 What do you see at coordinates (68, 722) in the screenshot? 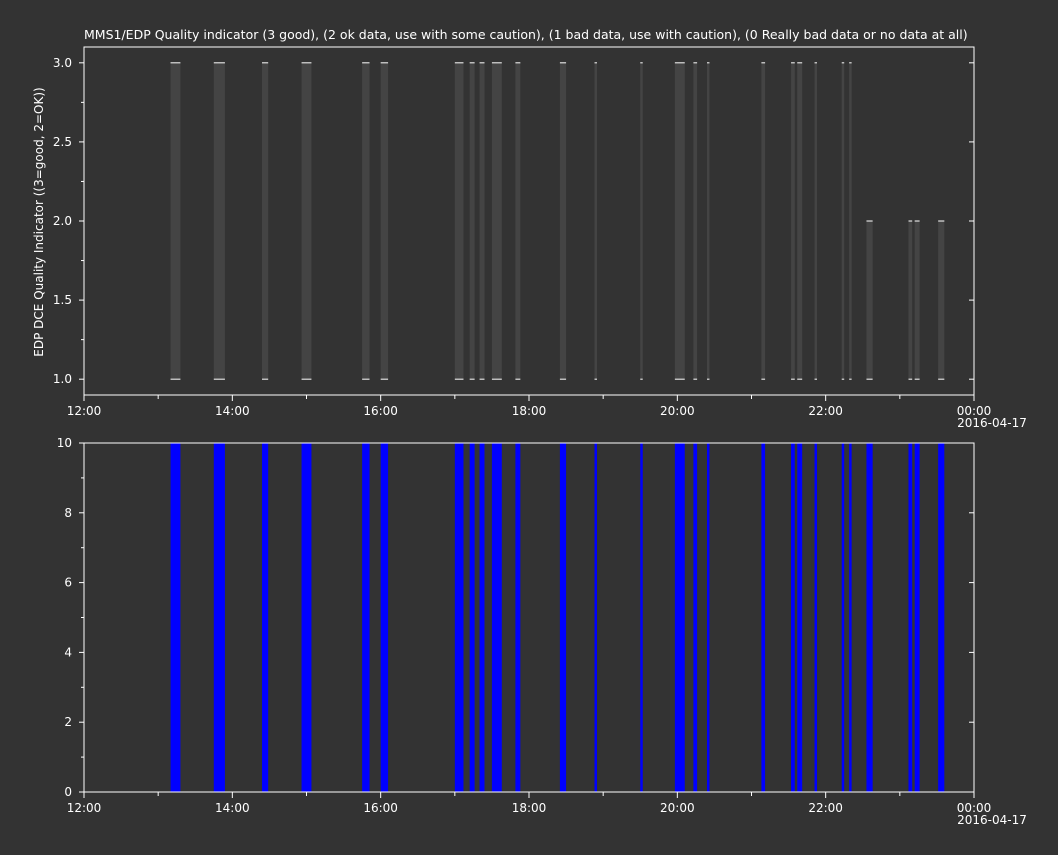
I see `y-tick-label: 2` at bounding box center [68, 722].